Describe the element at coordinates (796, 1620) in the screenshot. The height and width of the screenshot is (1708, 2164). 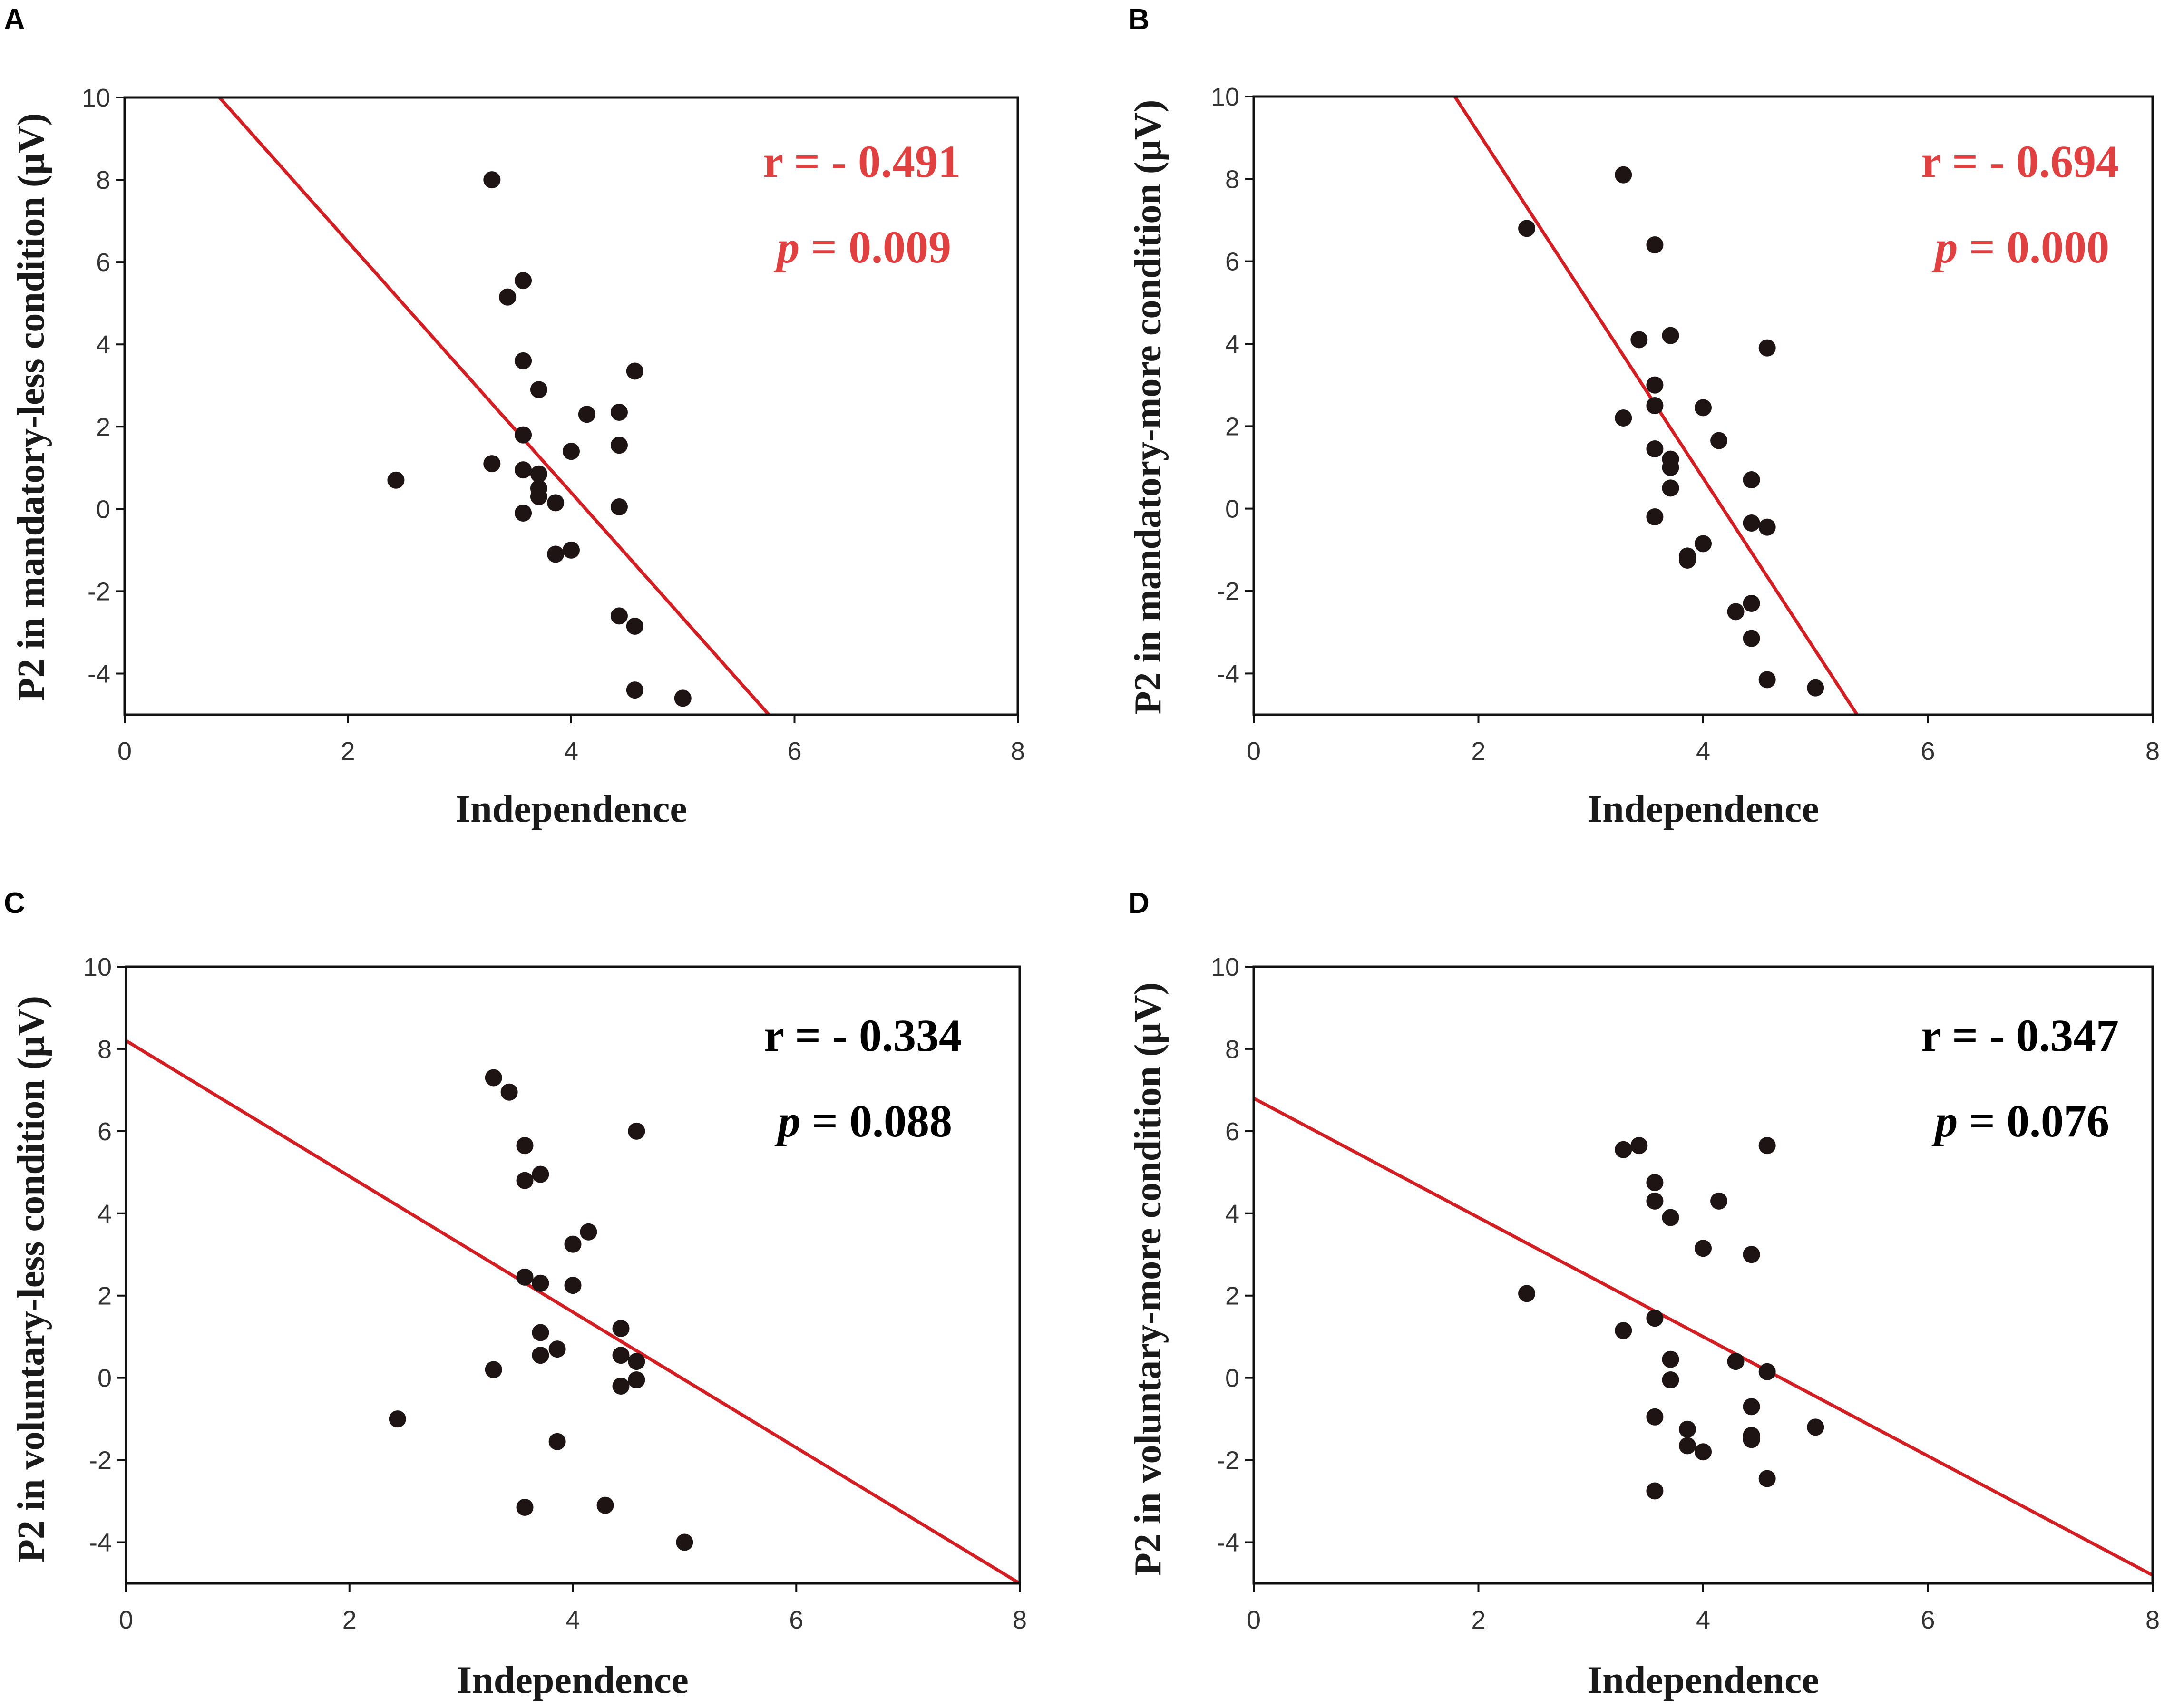
I see `x-tick-label-c-6: 6` at that location.